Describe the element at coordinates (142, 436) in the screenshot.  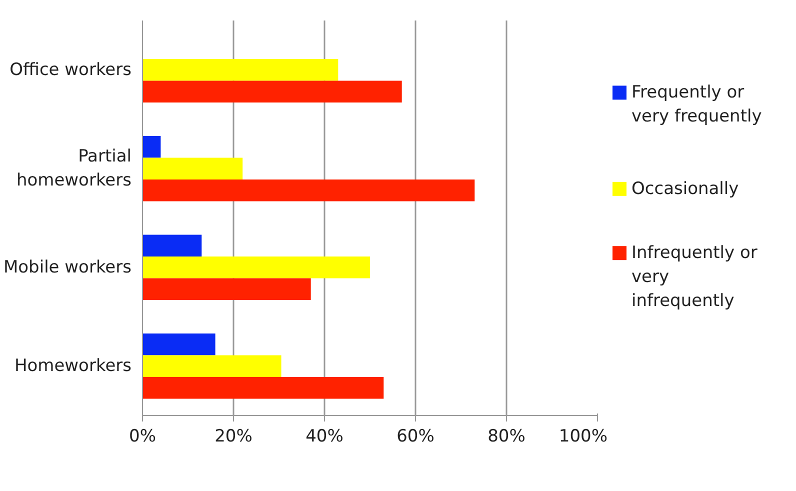
I see `x-tick-label: 0%` at that location.